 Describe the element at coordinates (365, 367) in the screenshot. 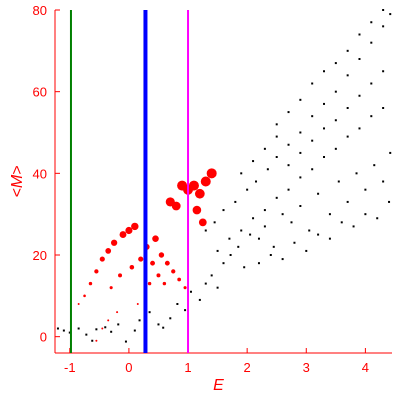

I see `x-tick-label: 4` at that location.